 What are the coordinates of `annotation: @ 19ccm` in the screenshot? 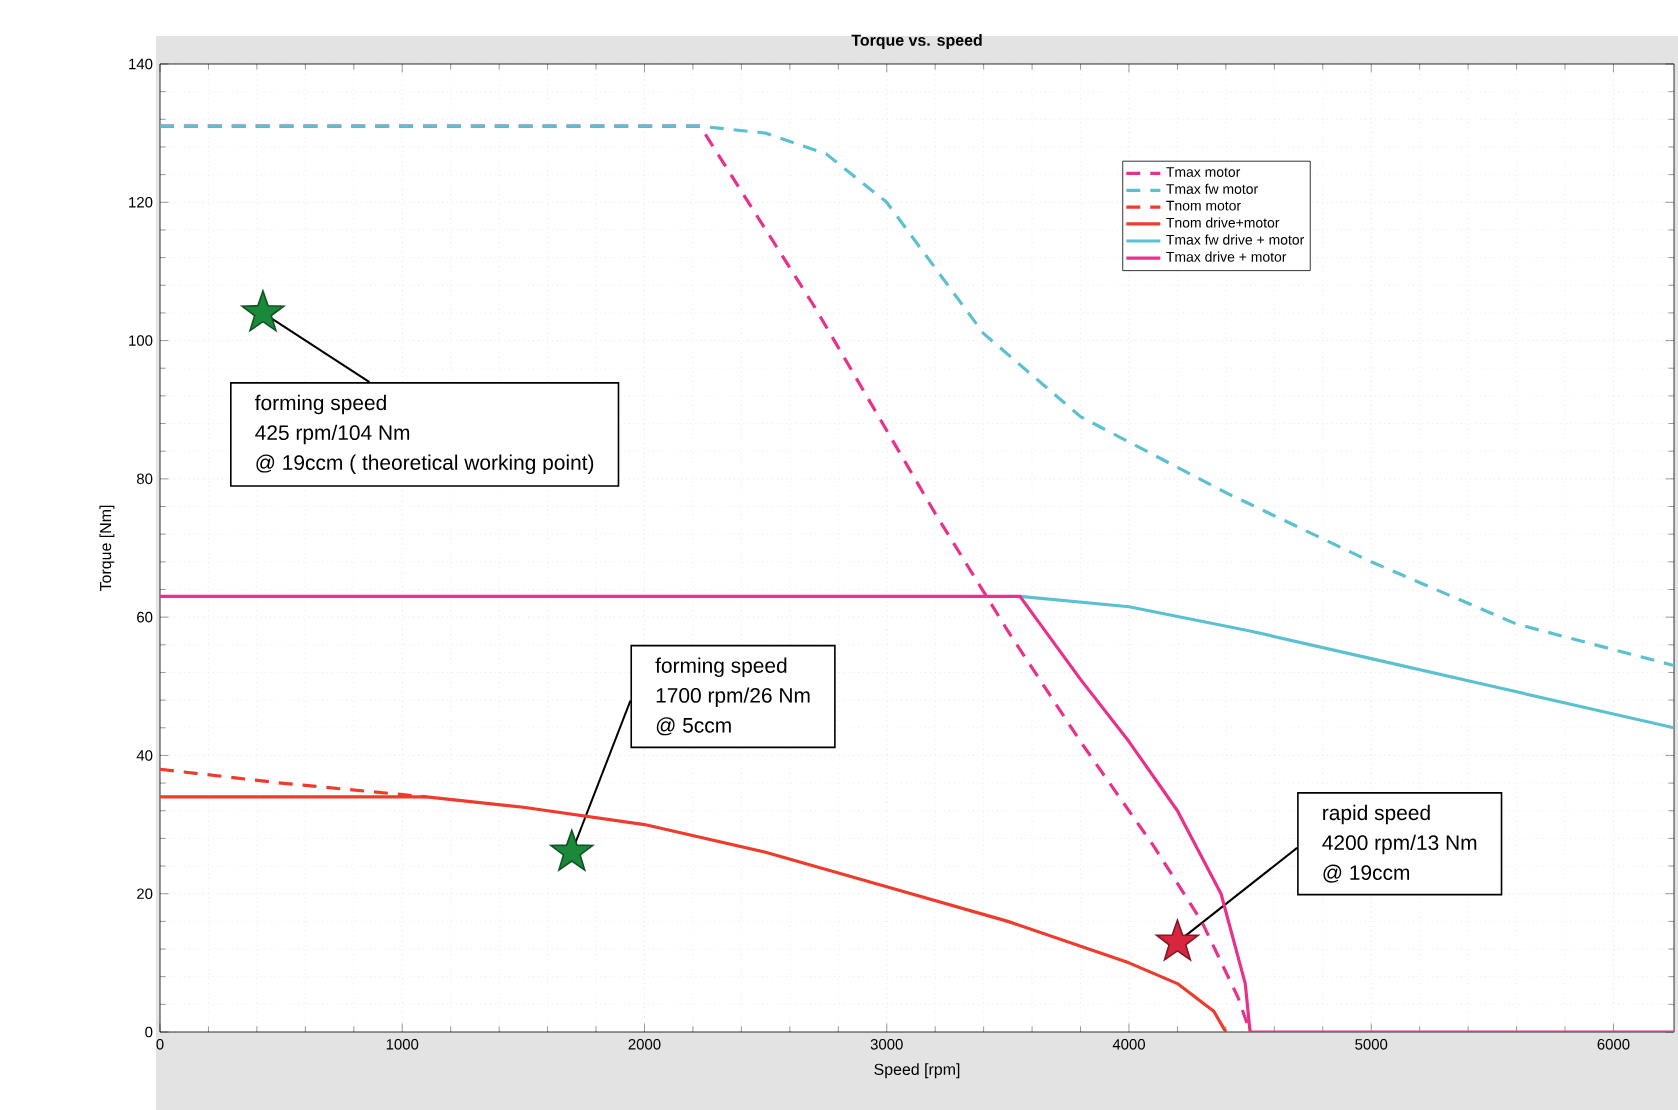 It's located at (1366, 873).